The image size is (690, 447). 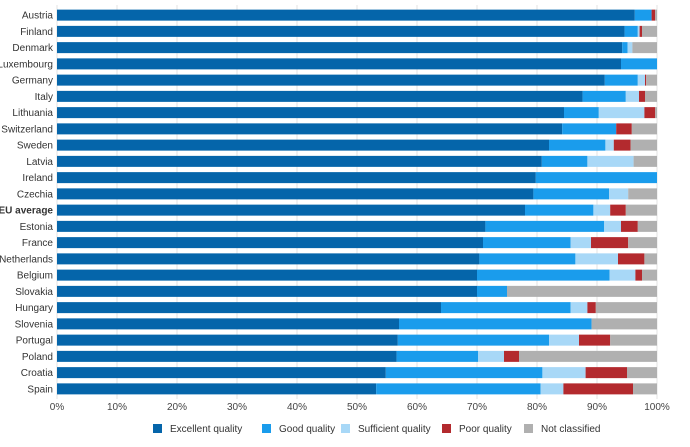 What do you see at coordinates (570, 429) in the screenshot?
I see `legend-label: Not classified` at bounding box center [570, 429].